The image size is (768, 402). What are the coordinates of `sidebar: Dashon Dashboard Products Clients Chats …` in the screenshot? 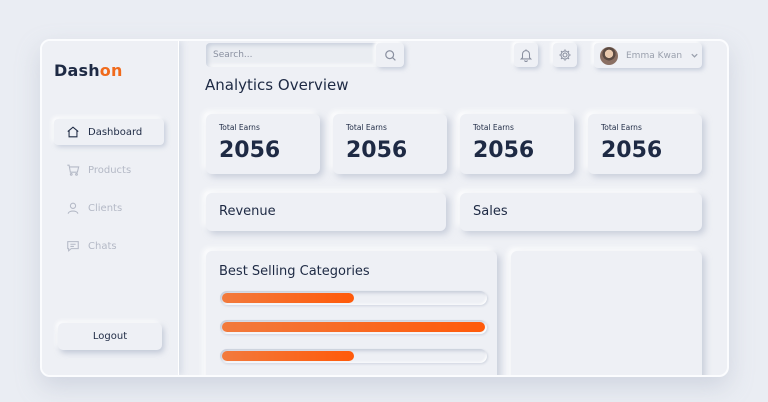 It's located at (110, 208).